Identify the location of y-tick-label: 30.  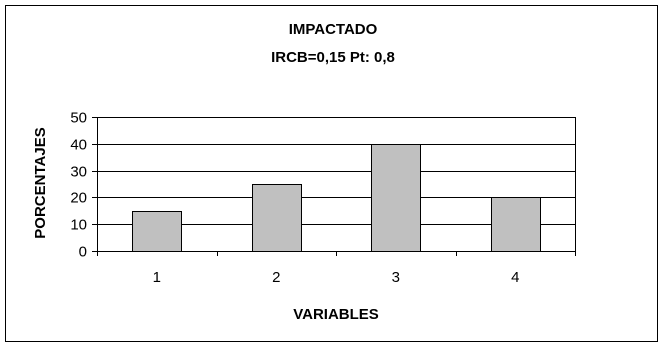
(78, 172).